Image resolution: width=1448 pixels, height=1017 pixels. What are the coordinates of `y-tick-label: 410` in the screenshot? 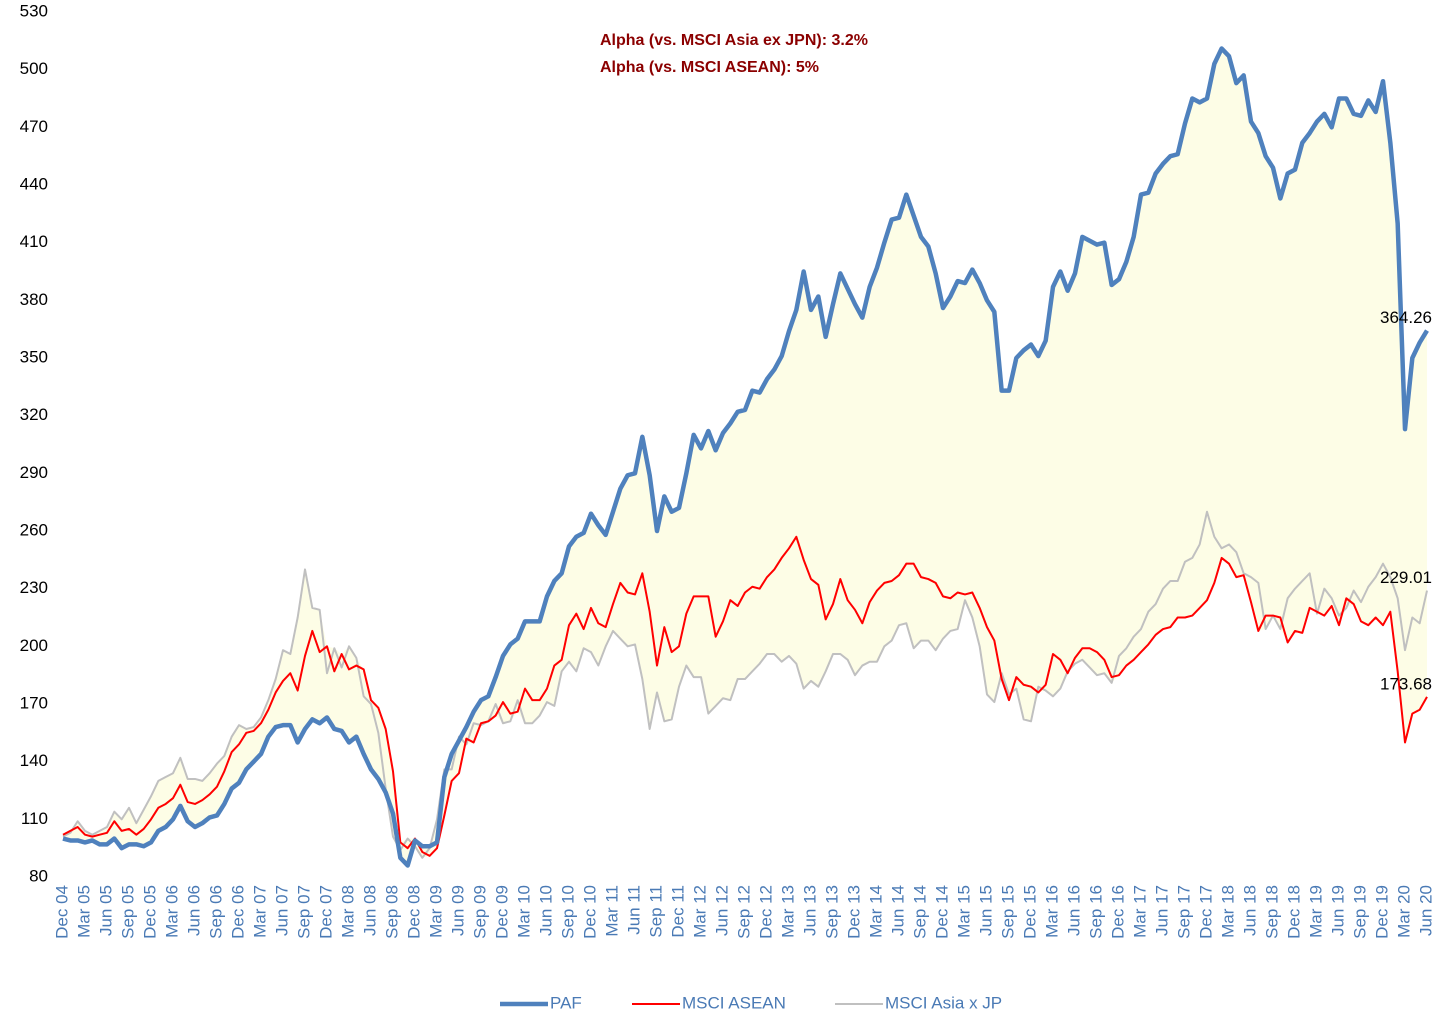 It's located at (34, 241).